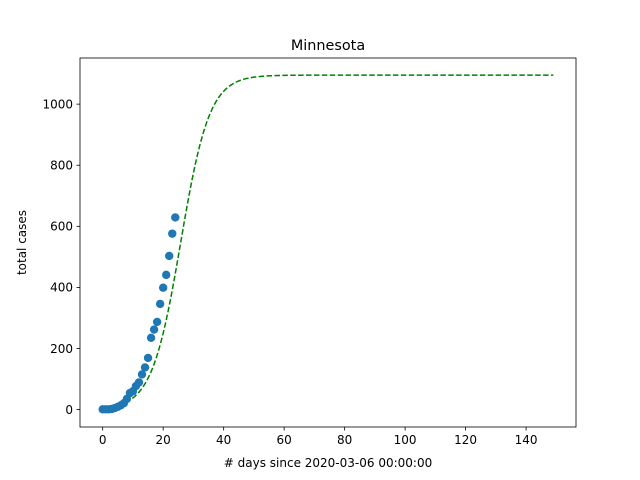  Describe the element at coordinates (223, 440) in the screenshot. I see `x-tick-label: 40` at that location.